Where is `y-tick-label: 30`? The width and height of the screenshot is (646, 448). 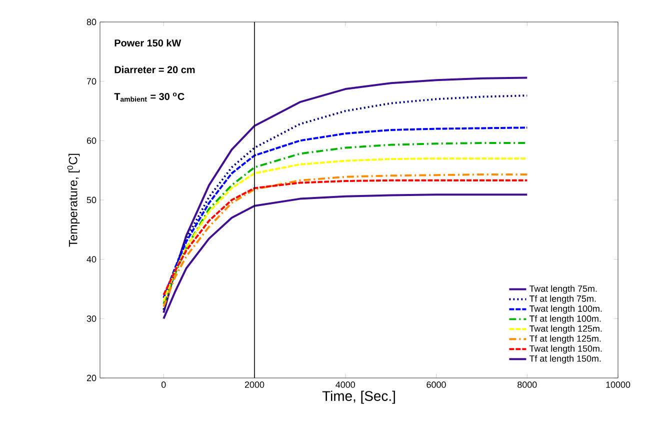 y-tick-label: 30 is located at coordinates (91, 318).